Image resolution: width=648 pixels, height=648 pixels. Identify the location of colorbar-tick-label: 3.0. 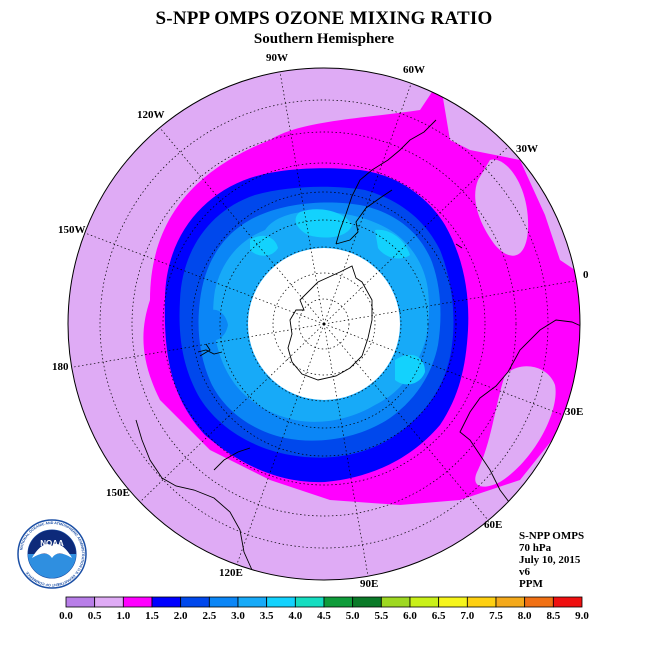
(238, 616).